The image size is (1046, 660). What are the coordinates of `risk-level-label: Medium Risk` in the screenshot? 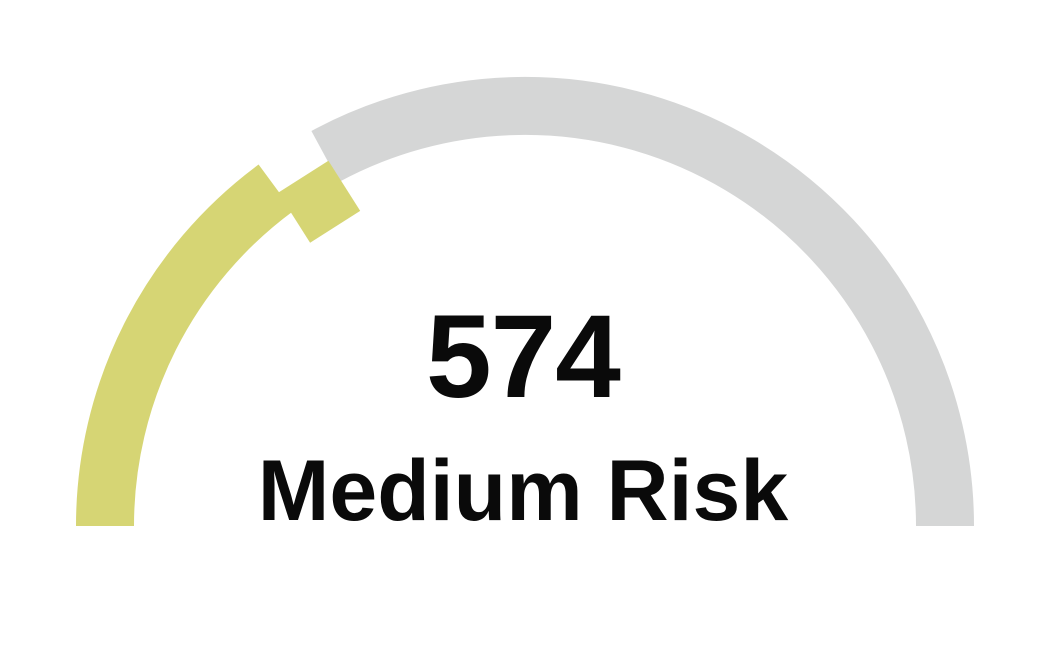 It's located at (523, 491).